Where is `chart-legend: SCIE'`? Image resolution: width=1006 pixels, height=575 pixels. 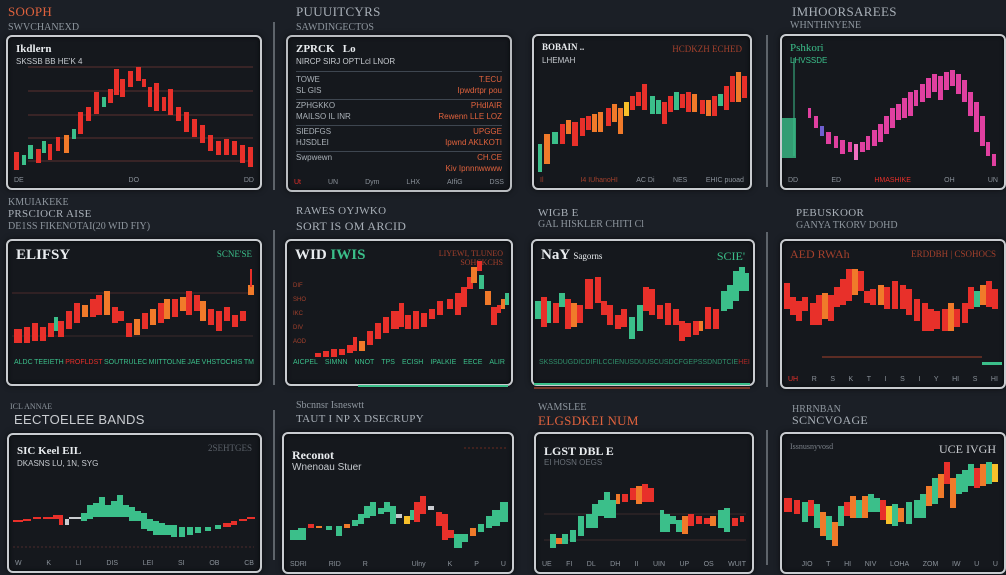
chart-legend: SCIE' is located at coordinates (730, 256).